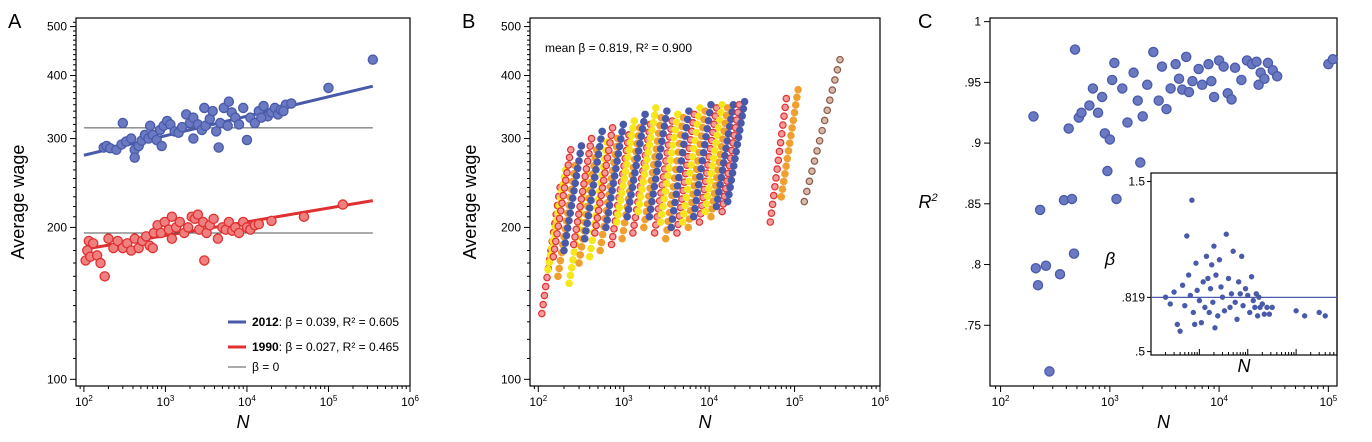 The image size is (1372, 442). What do you see at coordinates (880, 401) in the screenshot?
I see `x-tick-label: 10⁶` at bounding box center [880, 401].